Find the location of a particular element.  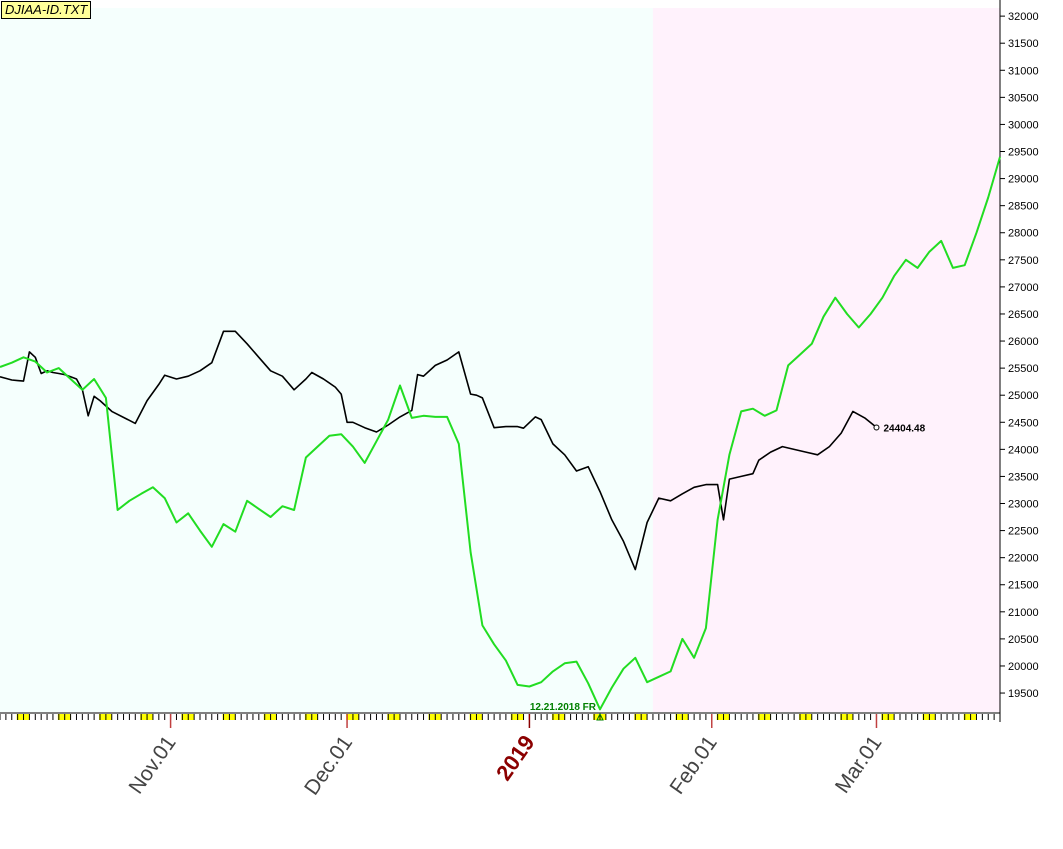

y-axis-tick-label: 28500 is located at coordinates (1023, 207).